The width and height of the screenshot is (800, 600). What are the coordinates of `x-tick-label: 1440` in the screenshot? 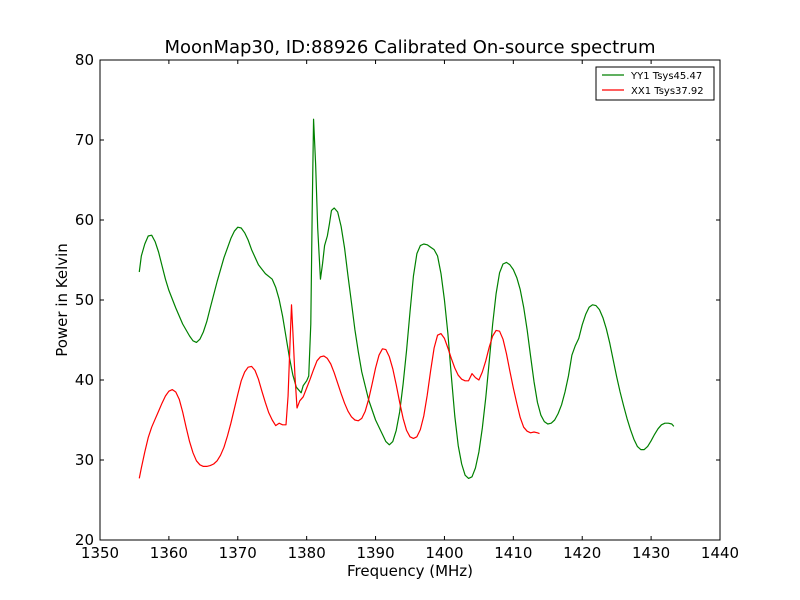 It's located at (720, 553).